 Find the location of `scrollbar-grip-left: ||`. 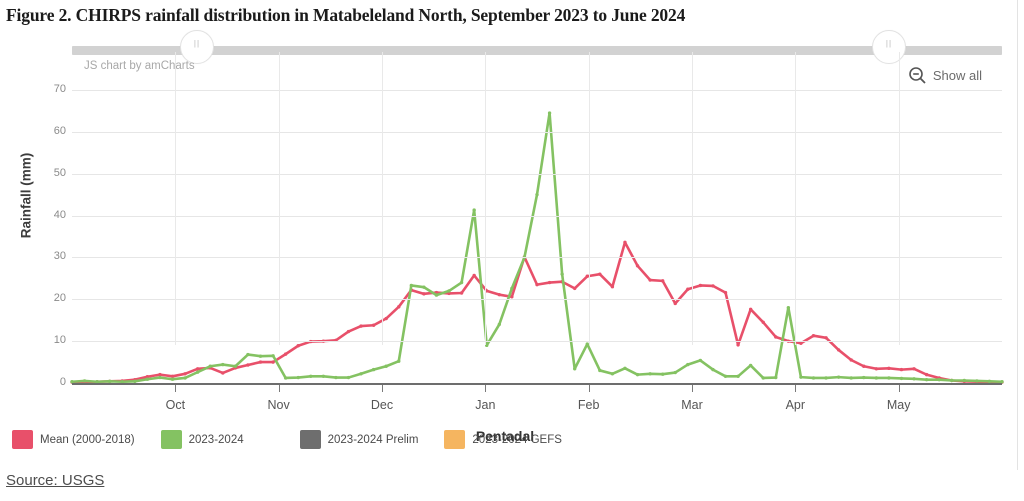

scrollbar-grip-left: || is located at coordinates (197, 47).